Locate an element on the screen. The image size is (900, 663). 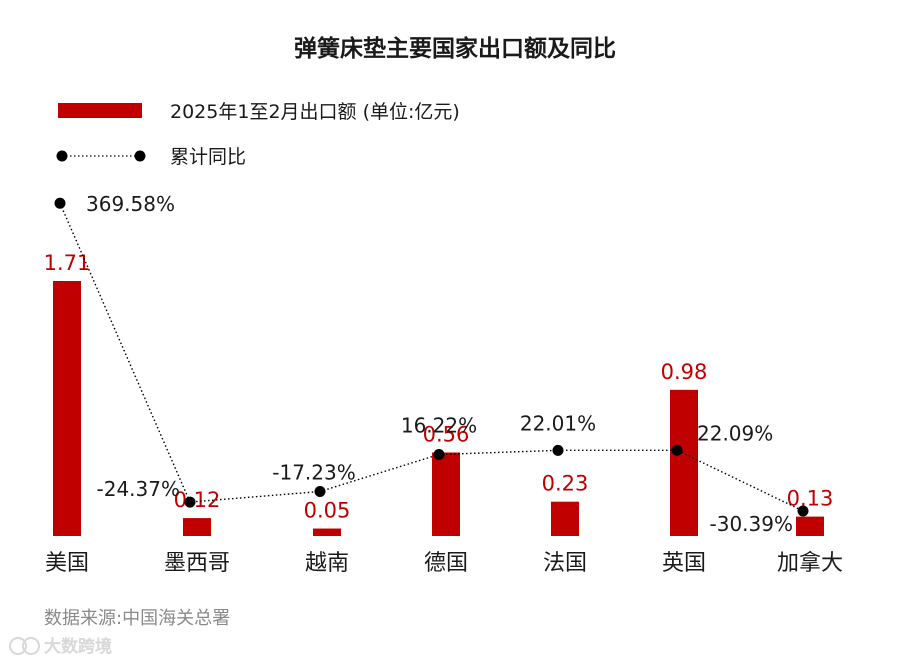
yoy-value-label: 16.22% is located at coordinates (439, 425).